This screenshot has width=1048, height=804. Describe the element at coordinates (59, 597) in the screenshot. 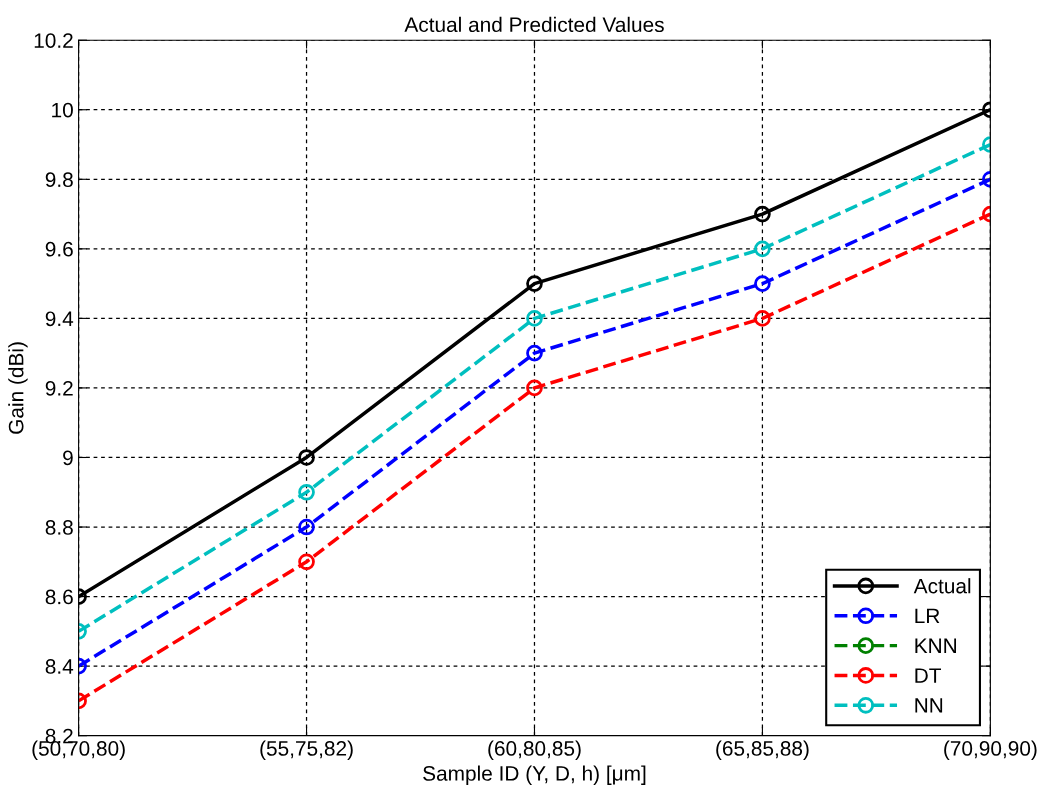

I see `y-tick-label: 8.6` at that location.